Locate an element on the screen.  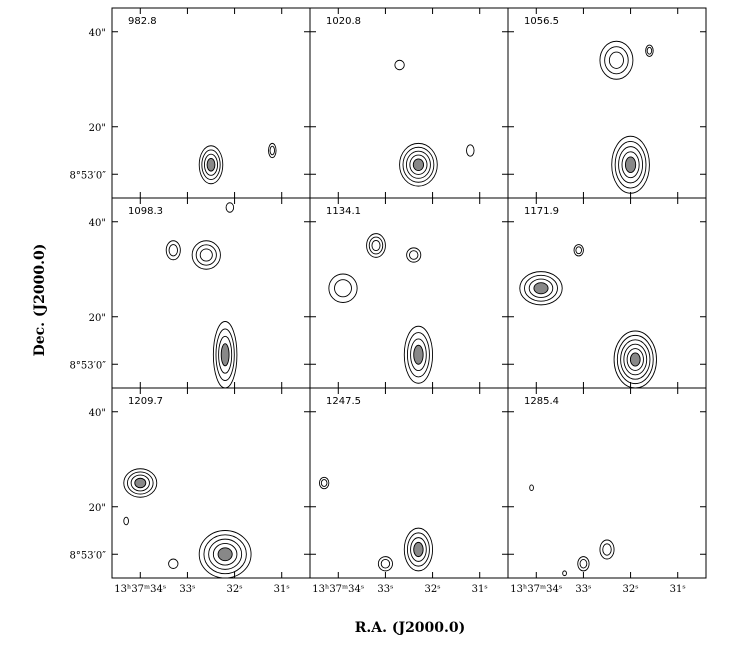
panel: 1056.5 is located at coordinates (607, 103).